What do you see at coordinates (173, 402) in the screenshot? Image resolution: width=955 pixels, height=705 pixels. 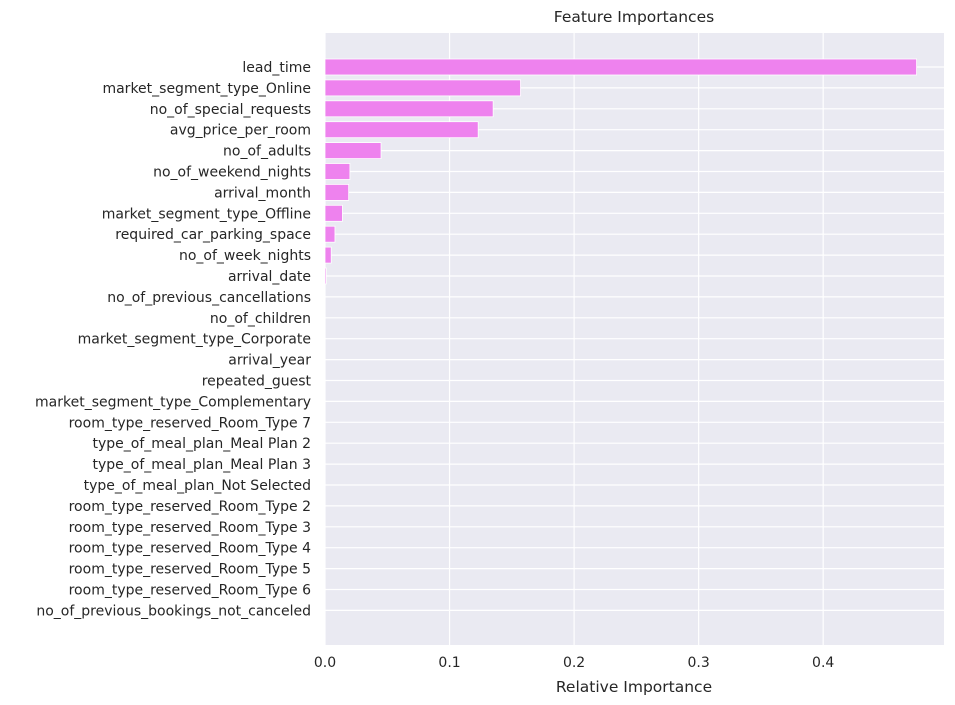 I see `y-tick-label: market_segment_type_Complementary` at bounding box center [173, 402].